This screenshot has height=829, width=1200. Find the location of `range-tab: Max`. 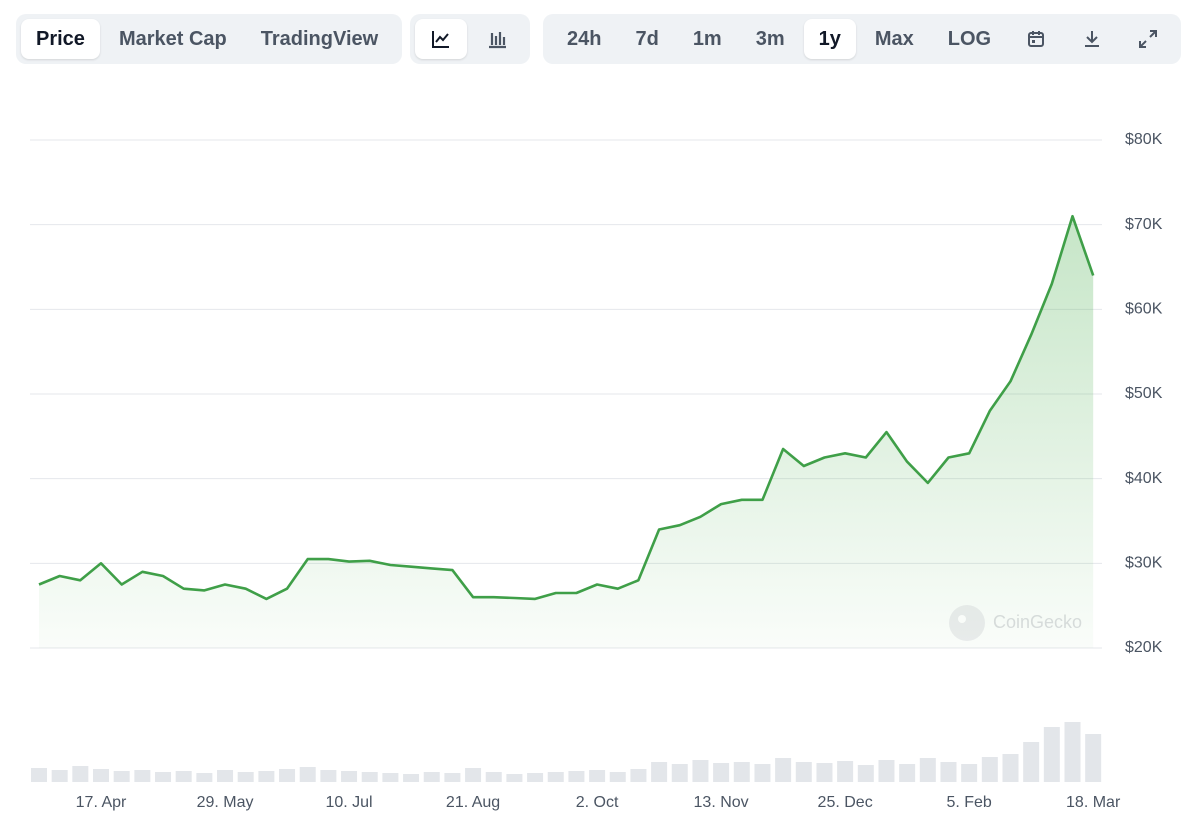

range-tab: Max is located at coordinates (894, 38).